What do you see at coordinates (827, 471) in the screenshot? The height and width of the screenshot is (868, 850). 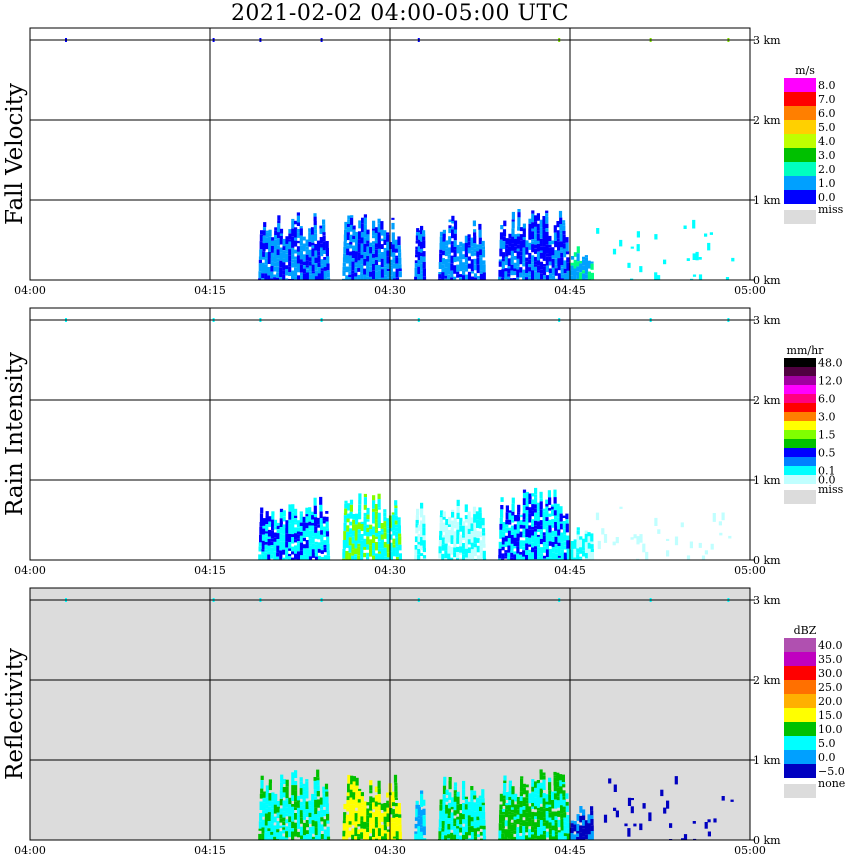 I see `colorbar-label: 0.1` at bounding box center [827, 471].